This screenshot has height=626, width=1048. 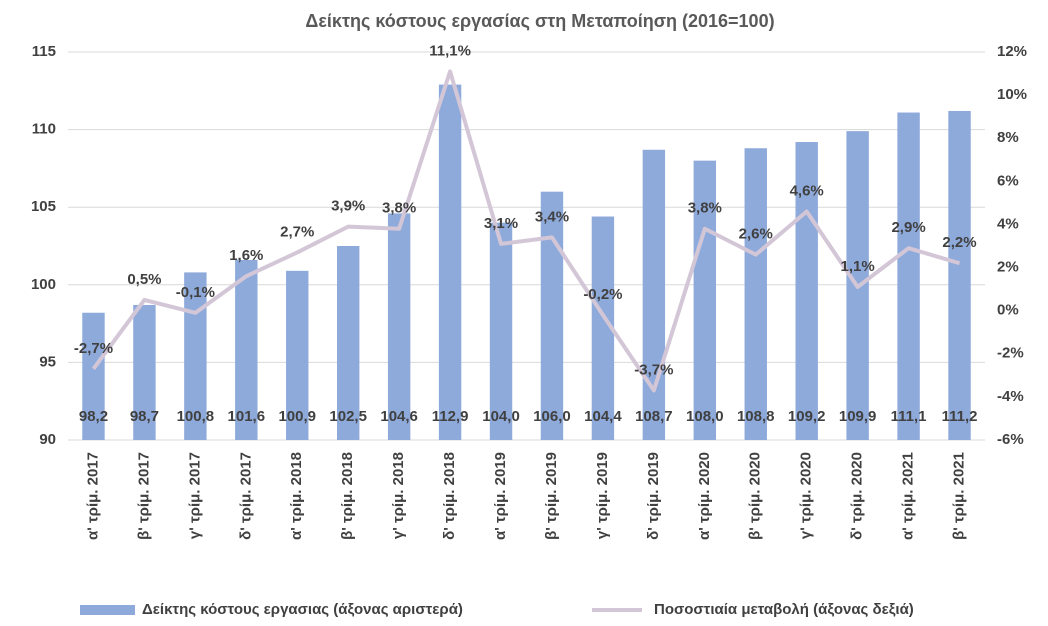 What do you see at coordinates (756, 234) in the screenshot?
I see `line-value-label: 2,6%` at bounding box center [756, 234].